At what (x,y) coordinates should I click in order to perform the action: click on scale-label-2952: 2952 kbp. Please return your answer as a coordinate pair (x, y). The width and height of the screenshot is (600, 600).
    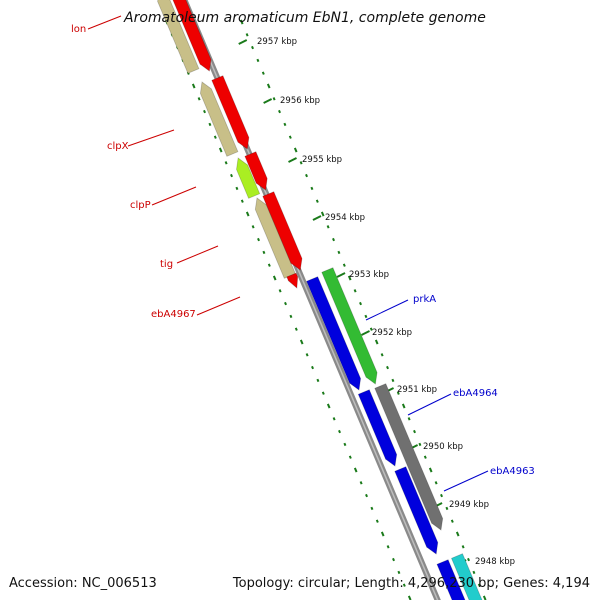
    Looking at the image, I should click on (392, 333).